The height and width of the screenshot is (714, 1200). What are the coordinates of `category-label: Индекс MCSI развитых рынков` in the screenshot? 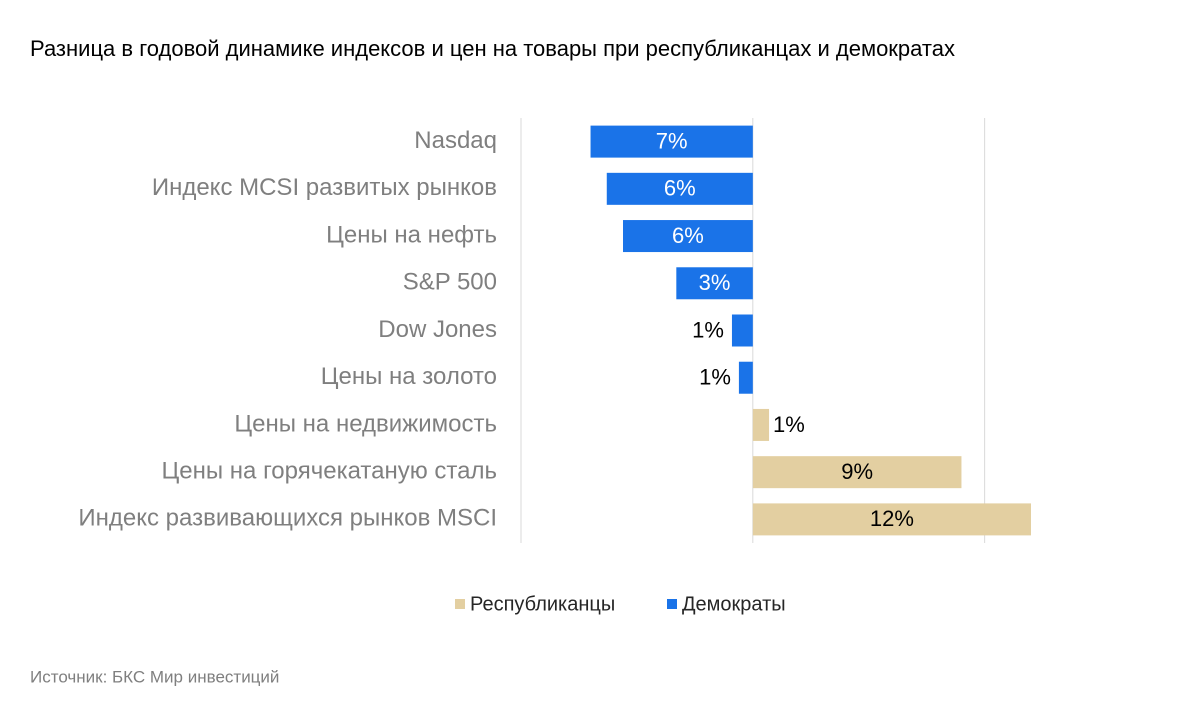 It's located at (324, 187).